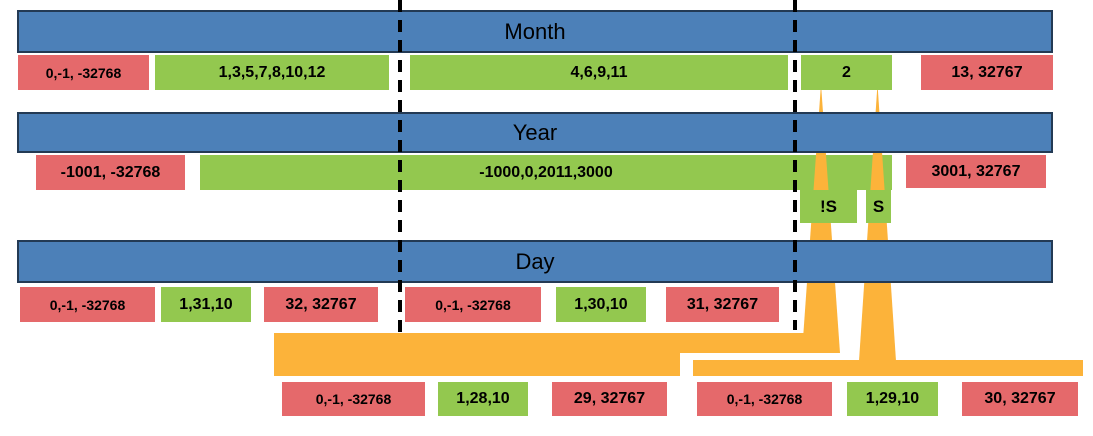  What do you see at coordinates (764, 399) in the screenshot?
I see `feb-leap-partition-invalid-low: 0,-1, -32768` at bounding box center [764, 399].